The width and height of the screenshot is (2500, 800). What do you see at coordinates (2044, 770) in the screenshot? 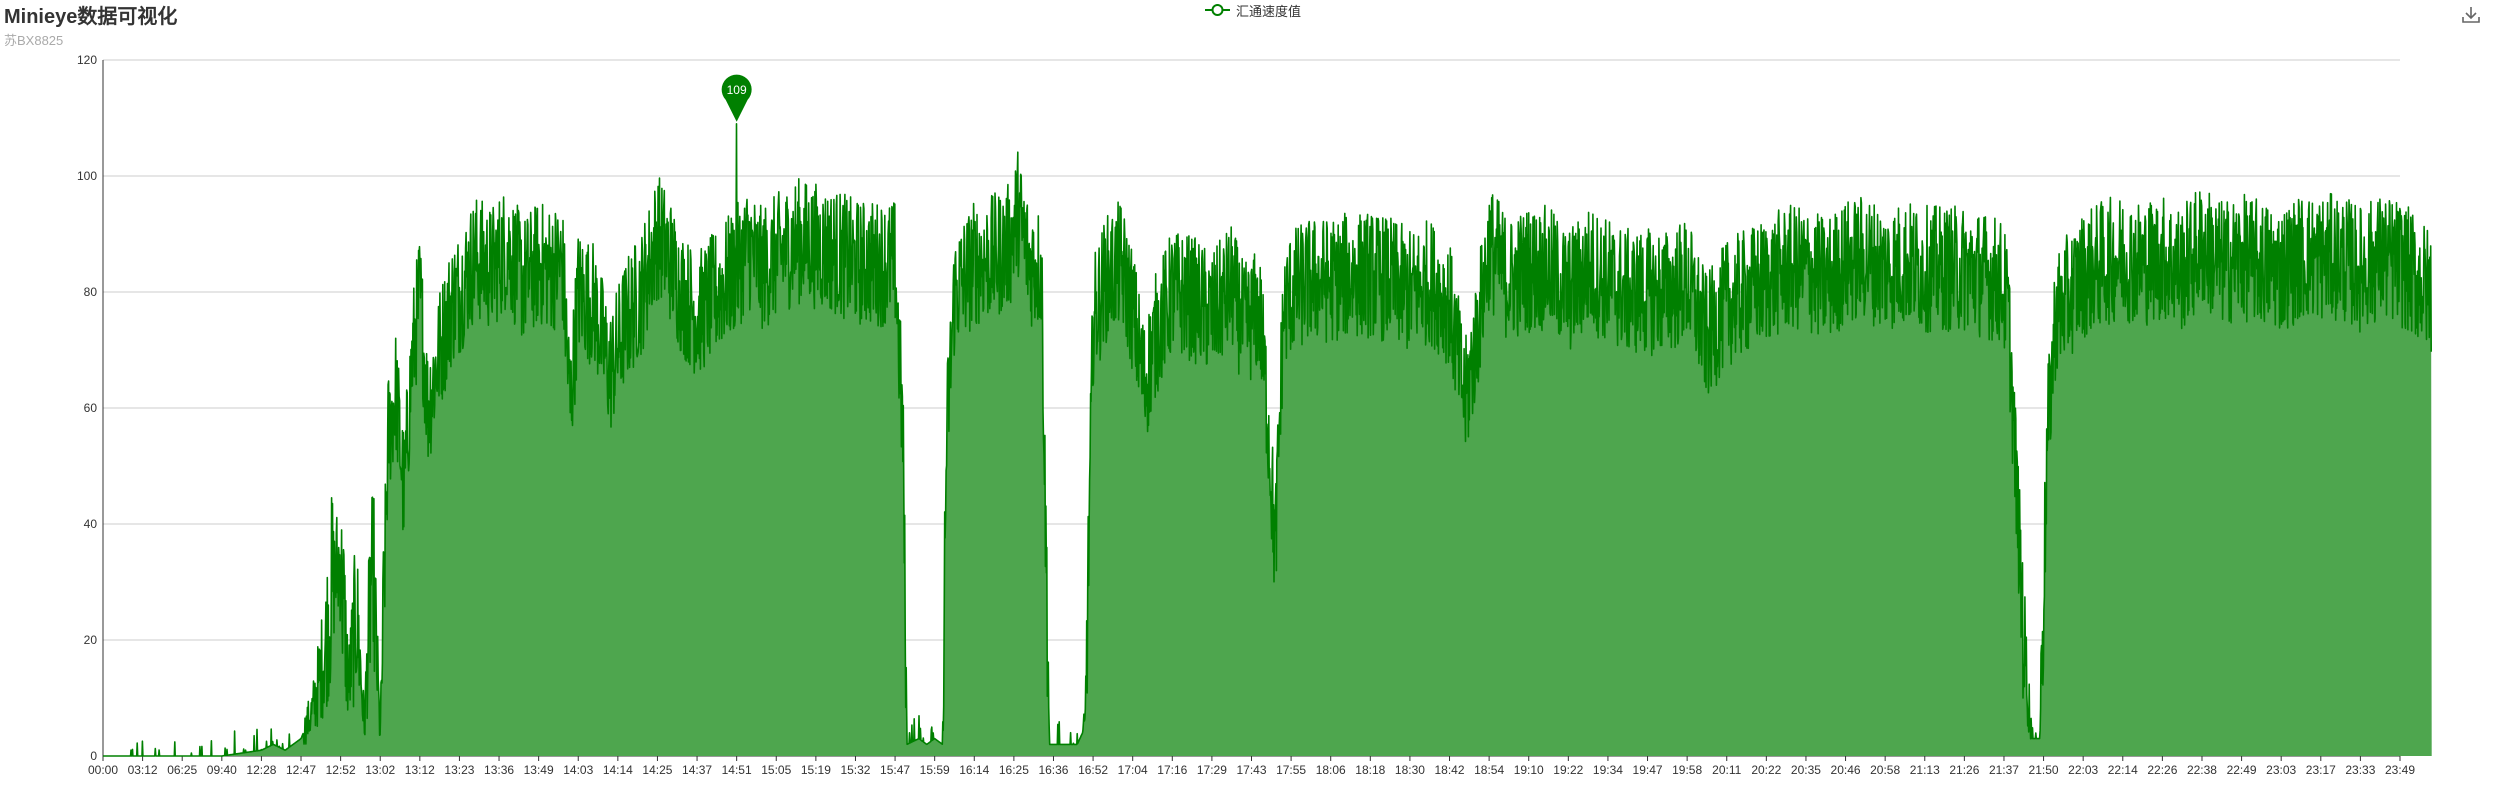
I see `x-tick-label: 21:50` at bounding box center [2044, 770].